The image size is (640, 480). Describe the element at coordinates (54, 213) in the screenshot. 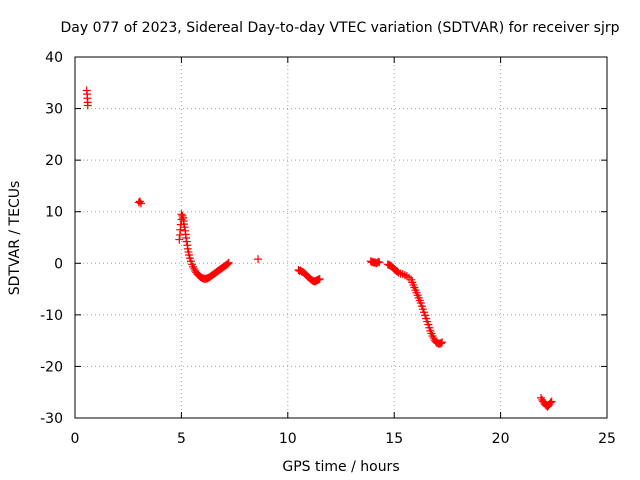

I see `y-tick-label: 10` at that location.